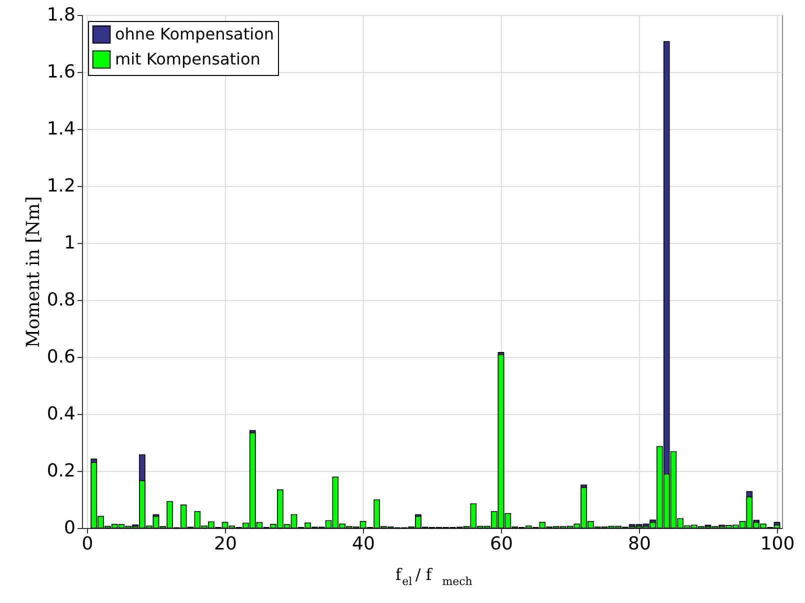 Image resolution: width=805 pixels, height=603 pixels. Describe the element at coordinates (61, 300) in the screenshot. I see `y-tick-label: 0.8` at that location.